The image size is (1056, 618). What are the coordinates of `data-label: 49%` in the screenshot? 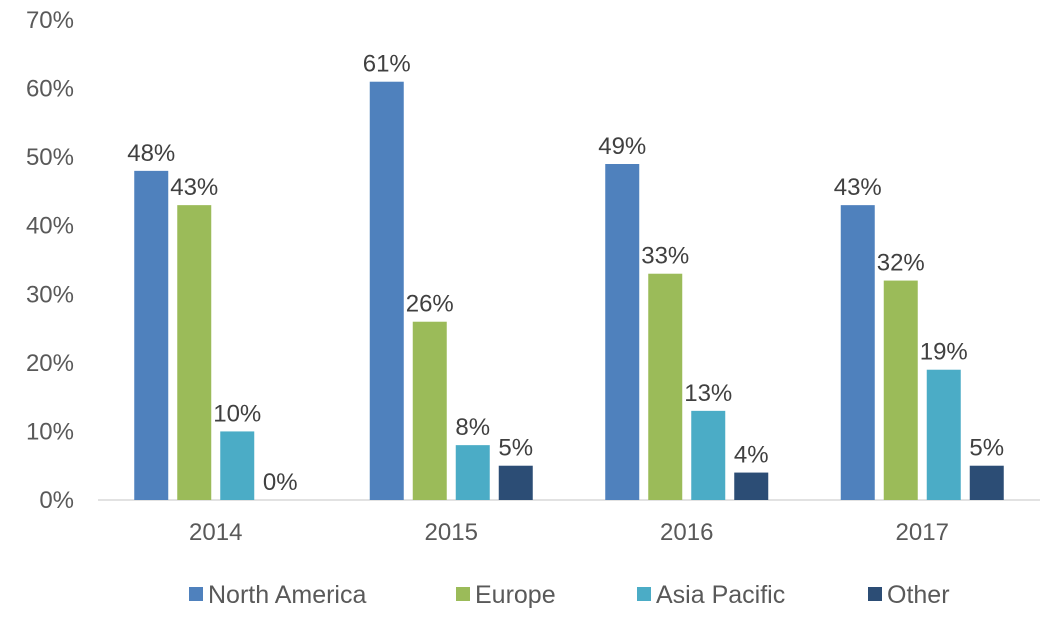 It's located at (622, 146).